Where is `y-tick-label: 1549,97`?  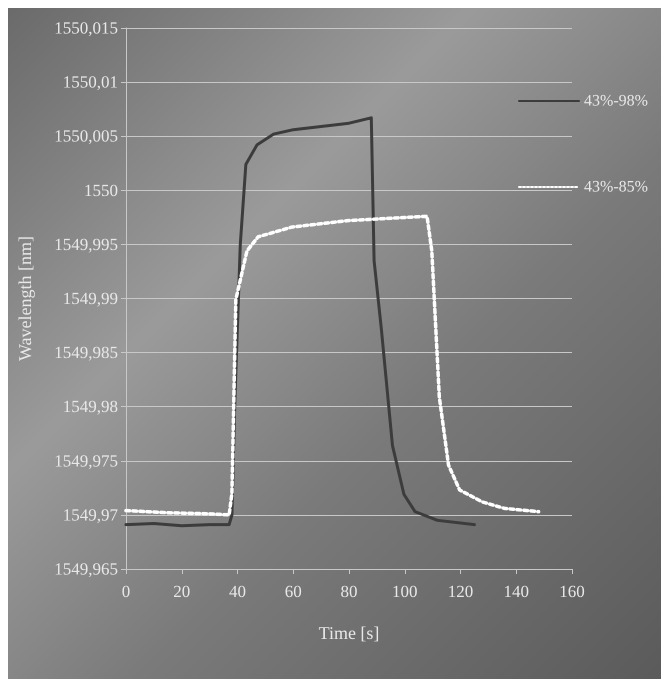
y-tick-label: 1549,97 is located at coordinates (90, 514).